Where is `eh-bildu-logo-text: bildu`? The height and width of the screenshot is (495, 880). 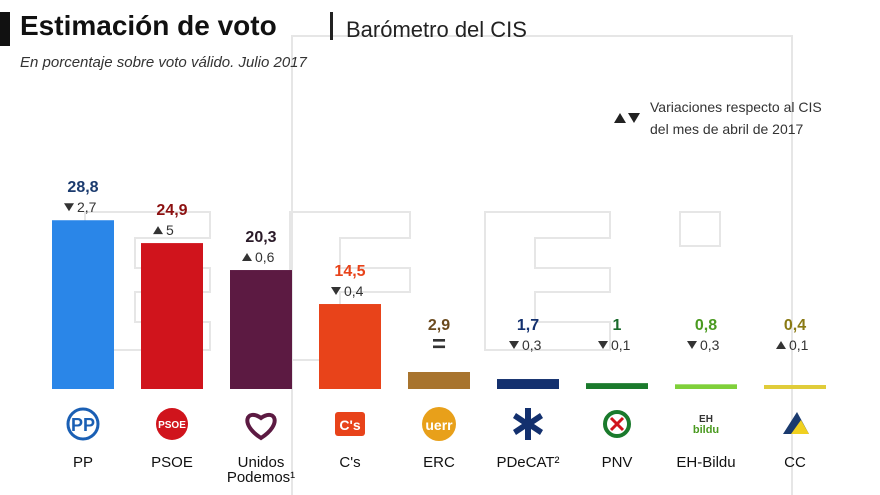 eh-bildu-logo-text: bildu is located at coordinates (706, 430).